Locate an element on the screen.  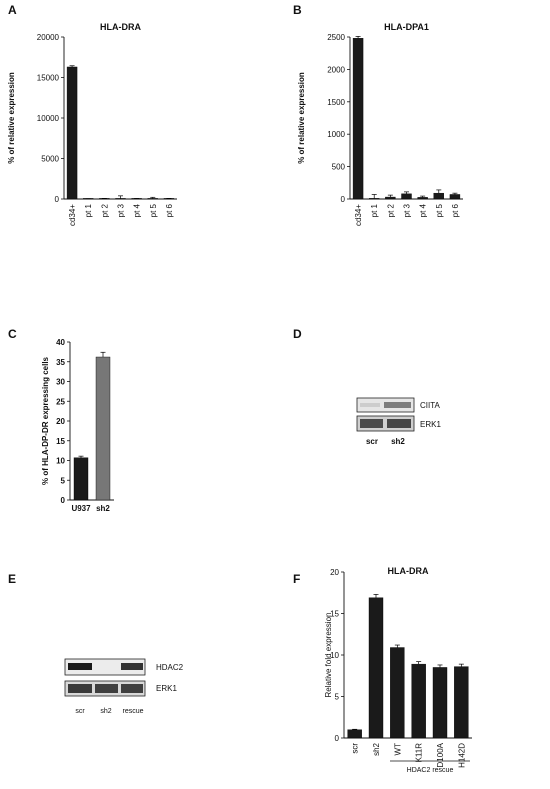
x-tick-label-a: pt 3 is located at coordinates (121, 210).